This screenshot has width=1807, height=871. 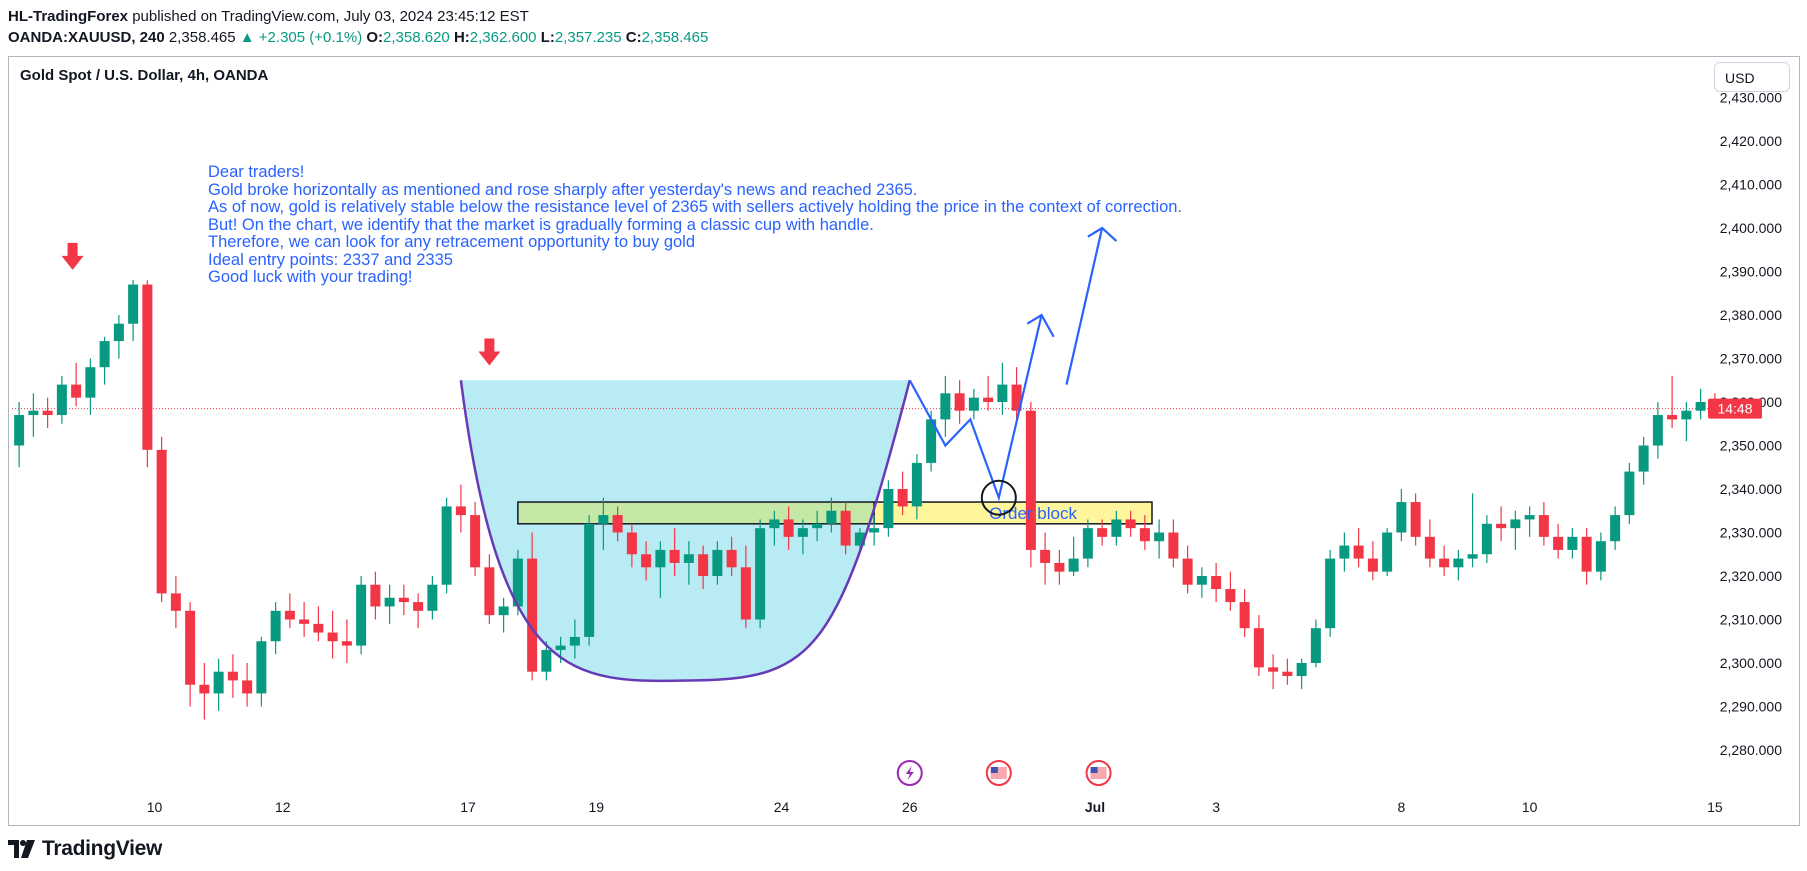 I want to click on y-tick-label: 2,420.000, so click(x=1751, y=141).